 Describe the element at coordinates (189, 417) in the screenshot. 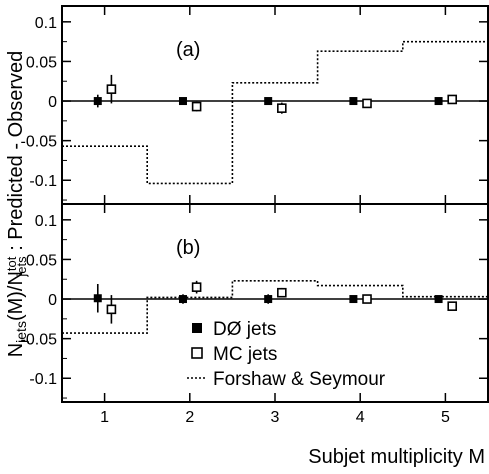

I see `x-tick-label: 2` at that location.